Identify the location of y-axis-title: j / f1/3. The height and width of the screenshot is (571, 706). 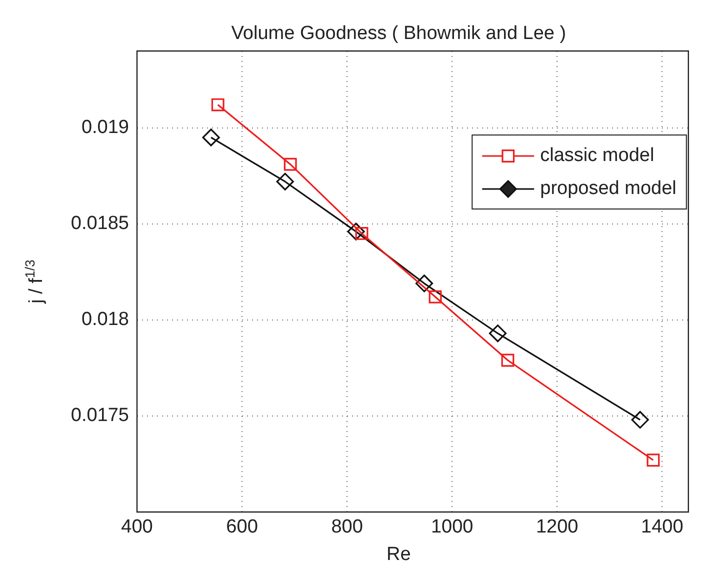
(34, 282).